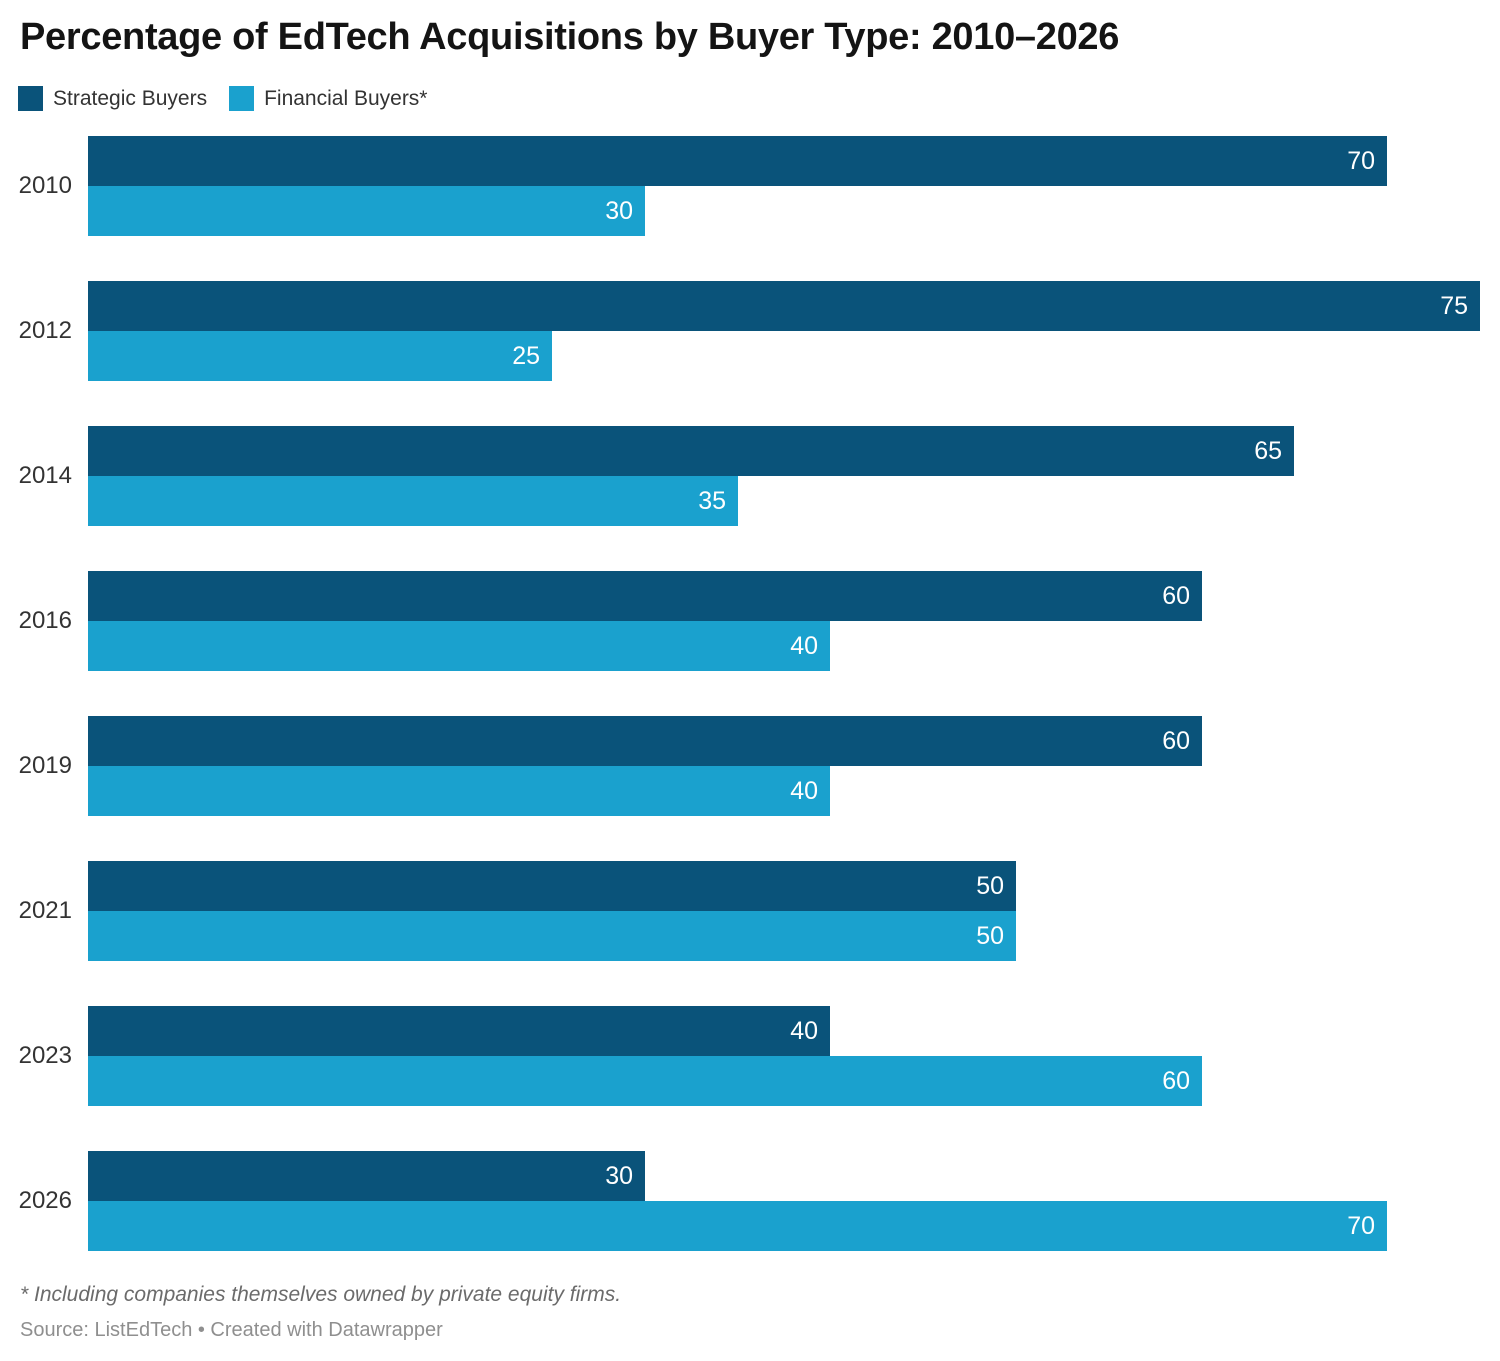 The height and width of the screenshot is (1361, 1500). Describe the element at coordinates (1454, 305) in the screenshot. I see `bar-value-label: 75` at that location.